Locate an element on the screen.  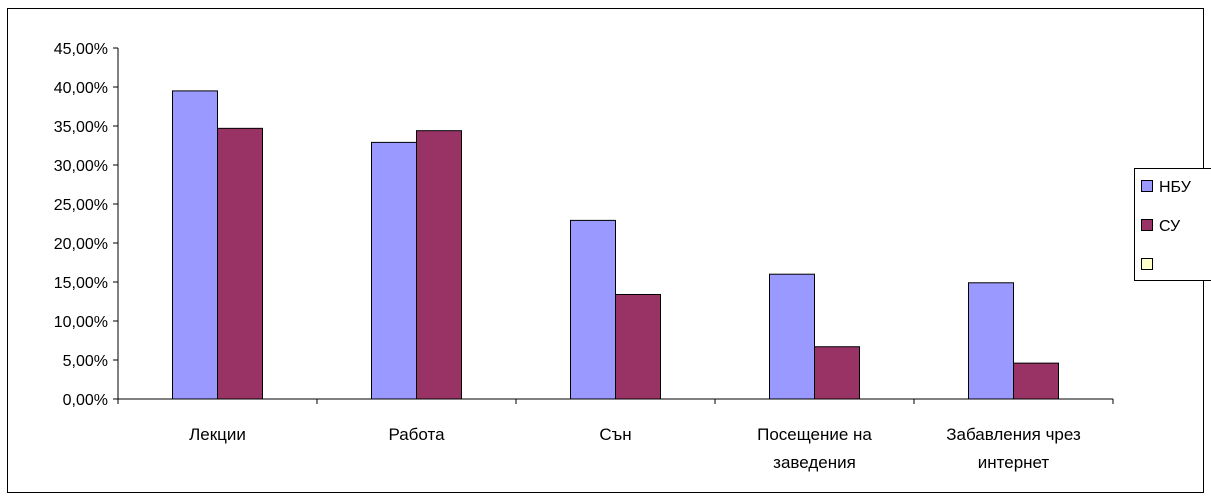
bar-НБУ-3 is located at coordinates (792, 336).